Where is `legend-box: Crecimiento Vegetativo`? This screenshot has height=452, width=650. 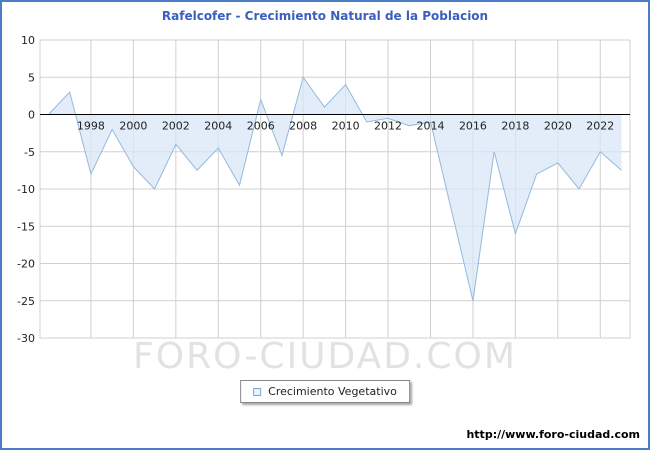
legend-box: Crecimiento Vegetativo is located at coordinates (325, 391).